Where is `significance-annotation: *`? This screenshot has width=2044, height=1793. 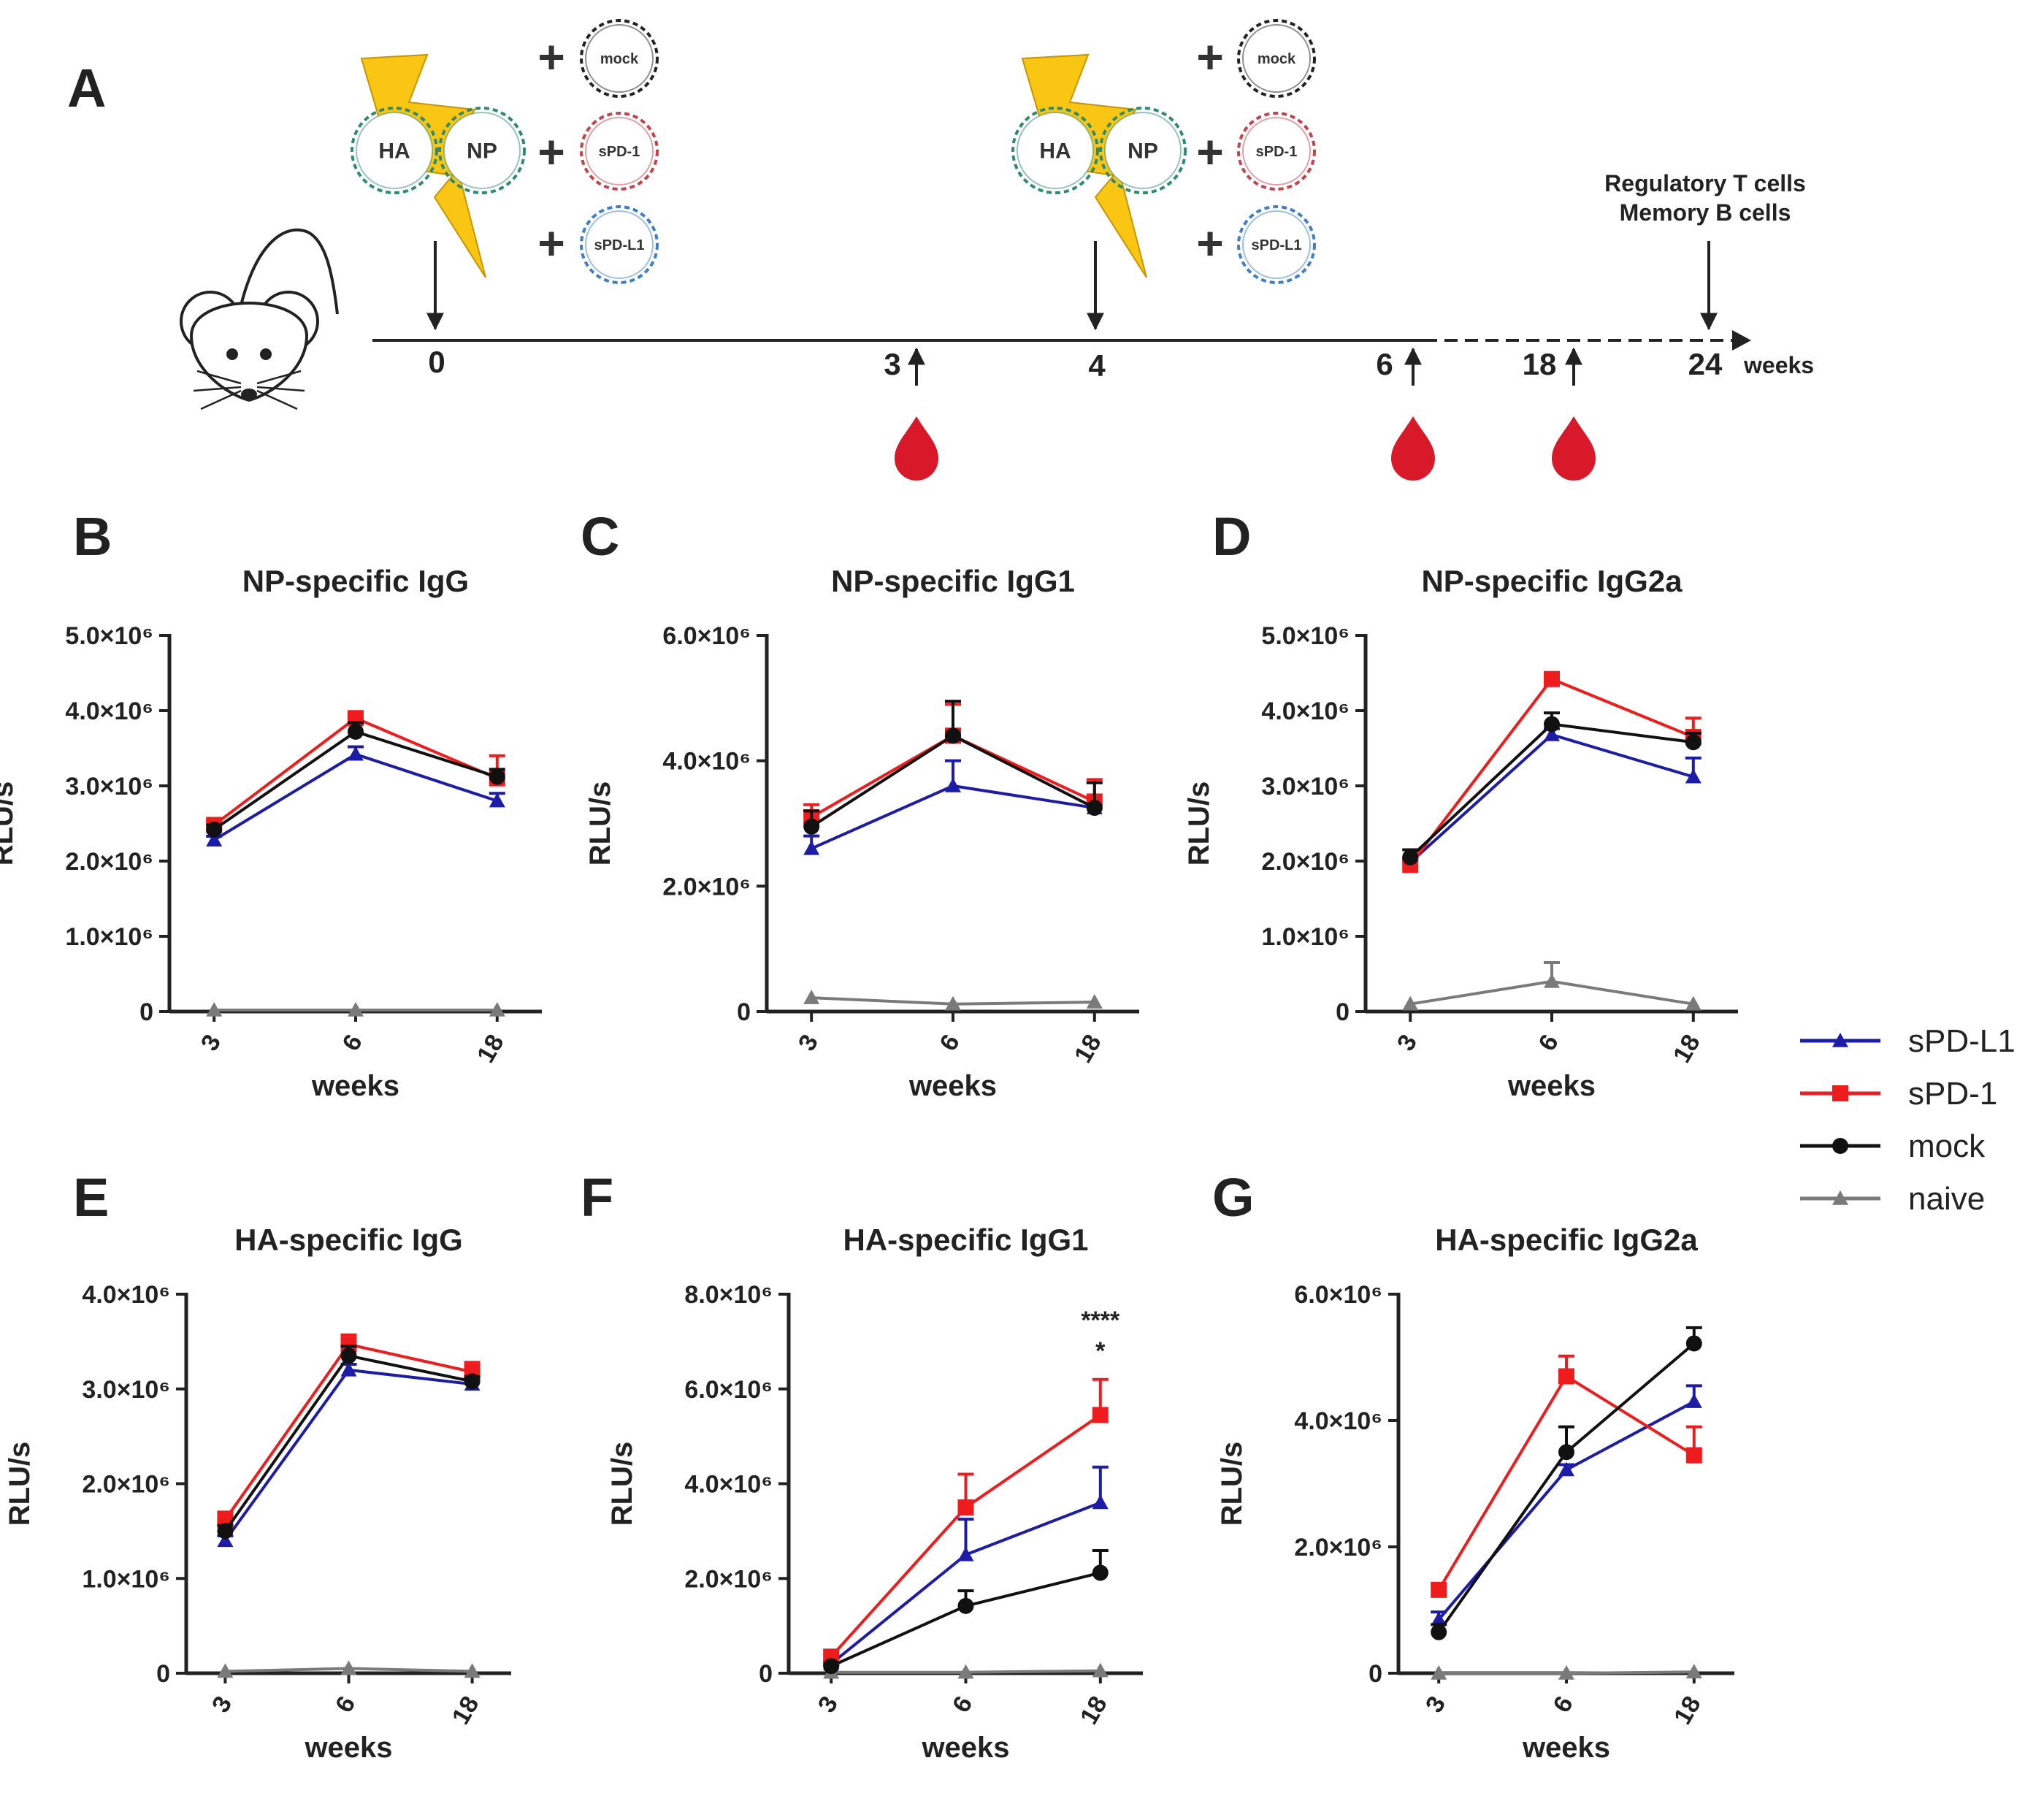 significance-annotation: * is located at coordinates (1100, 1351).